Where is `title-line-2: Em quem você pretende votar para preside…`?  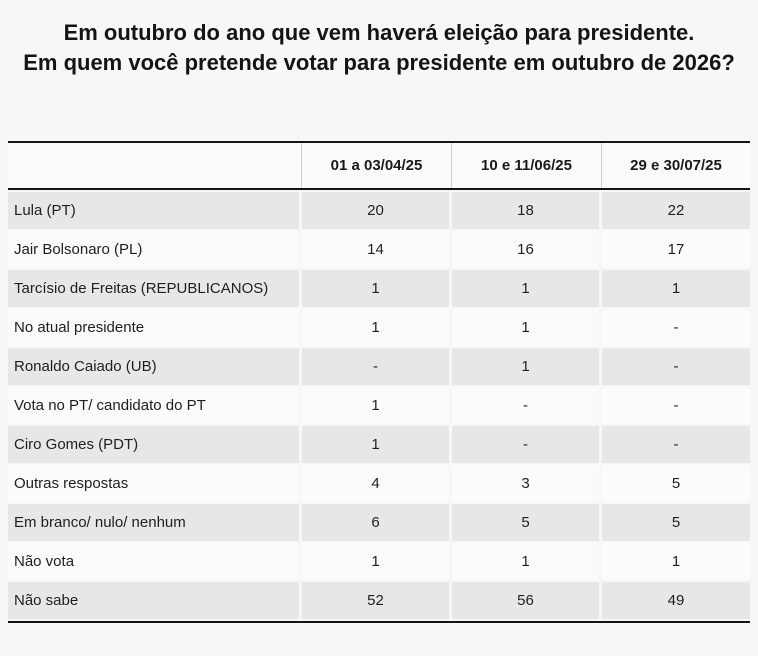 title-line-2: Em quem você pretende votar para preside… is located at coordinates (379, 62).